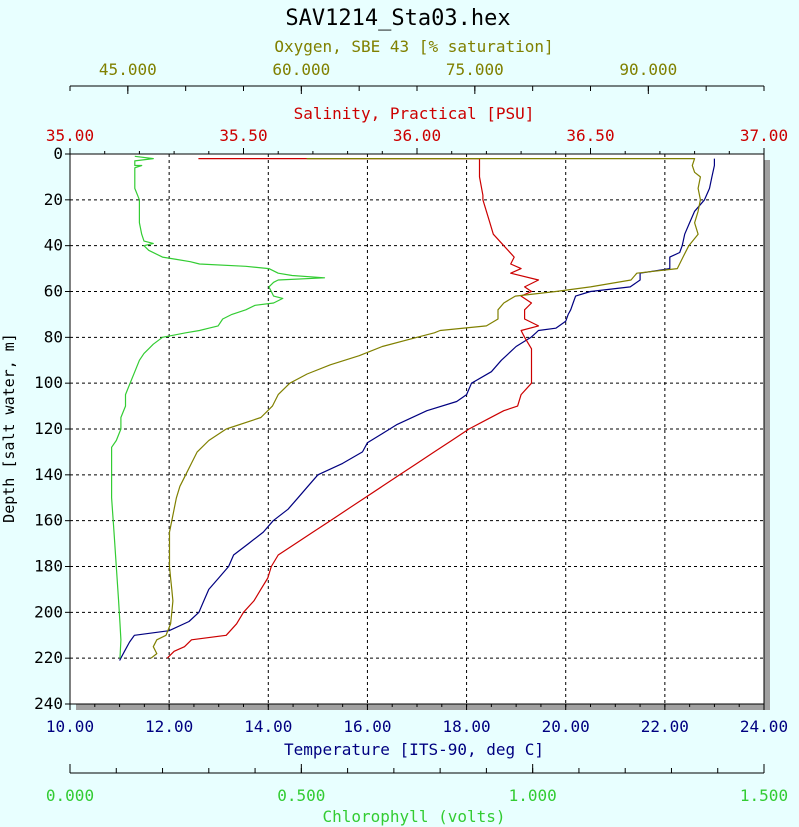 Image resolution: width=799 pixels, height=827 pixels. Describe the element at coordinates (301, 69) in the screenshot. I see `oxygen-tick-label: 60.000` at that location.